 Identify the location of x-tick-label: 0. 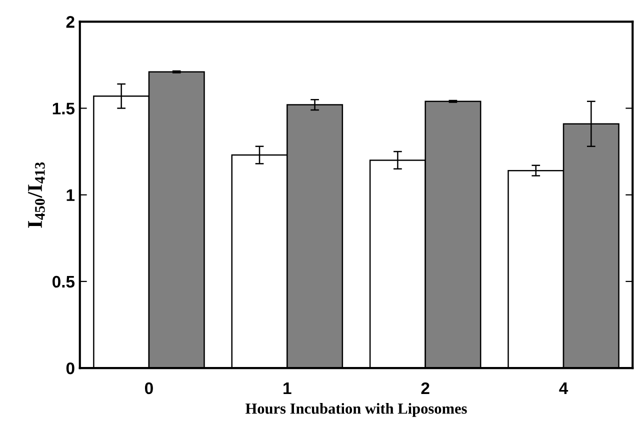
(148, 388).